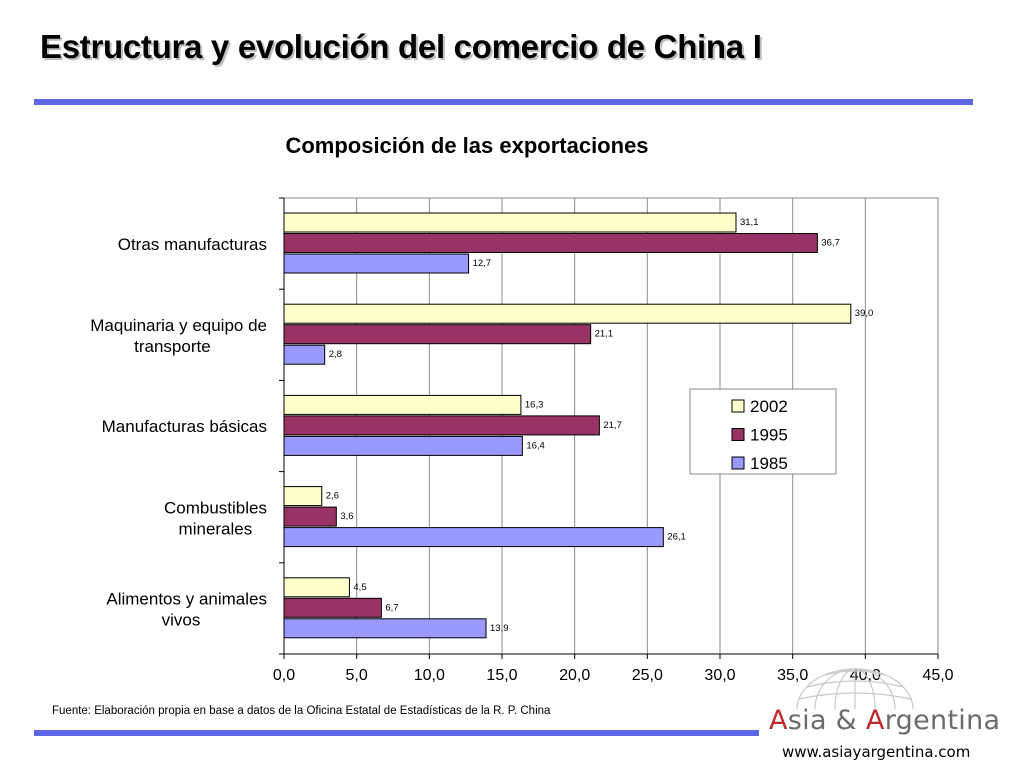 The image size is (1024, 768). I want to click on legend-label-1985: 1985, so click(769, 463).